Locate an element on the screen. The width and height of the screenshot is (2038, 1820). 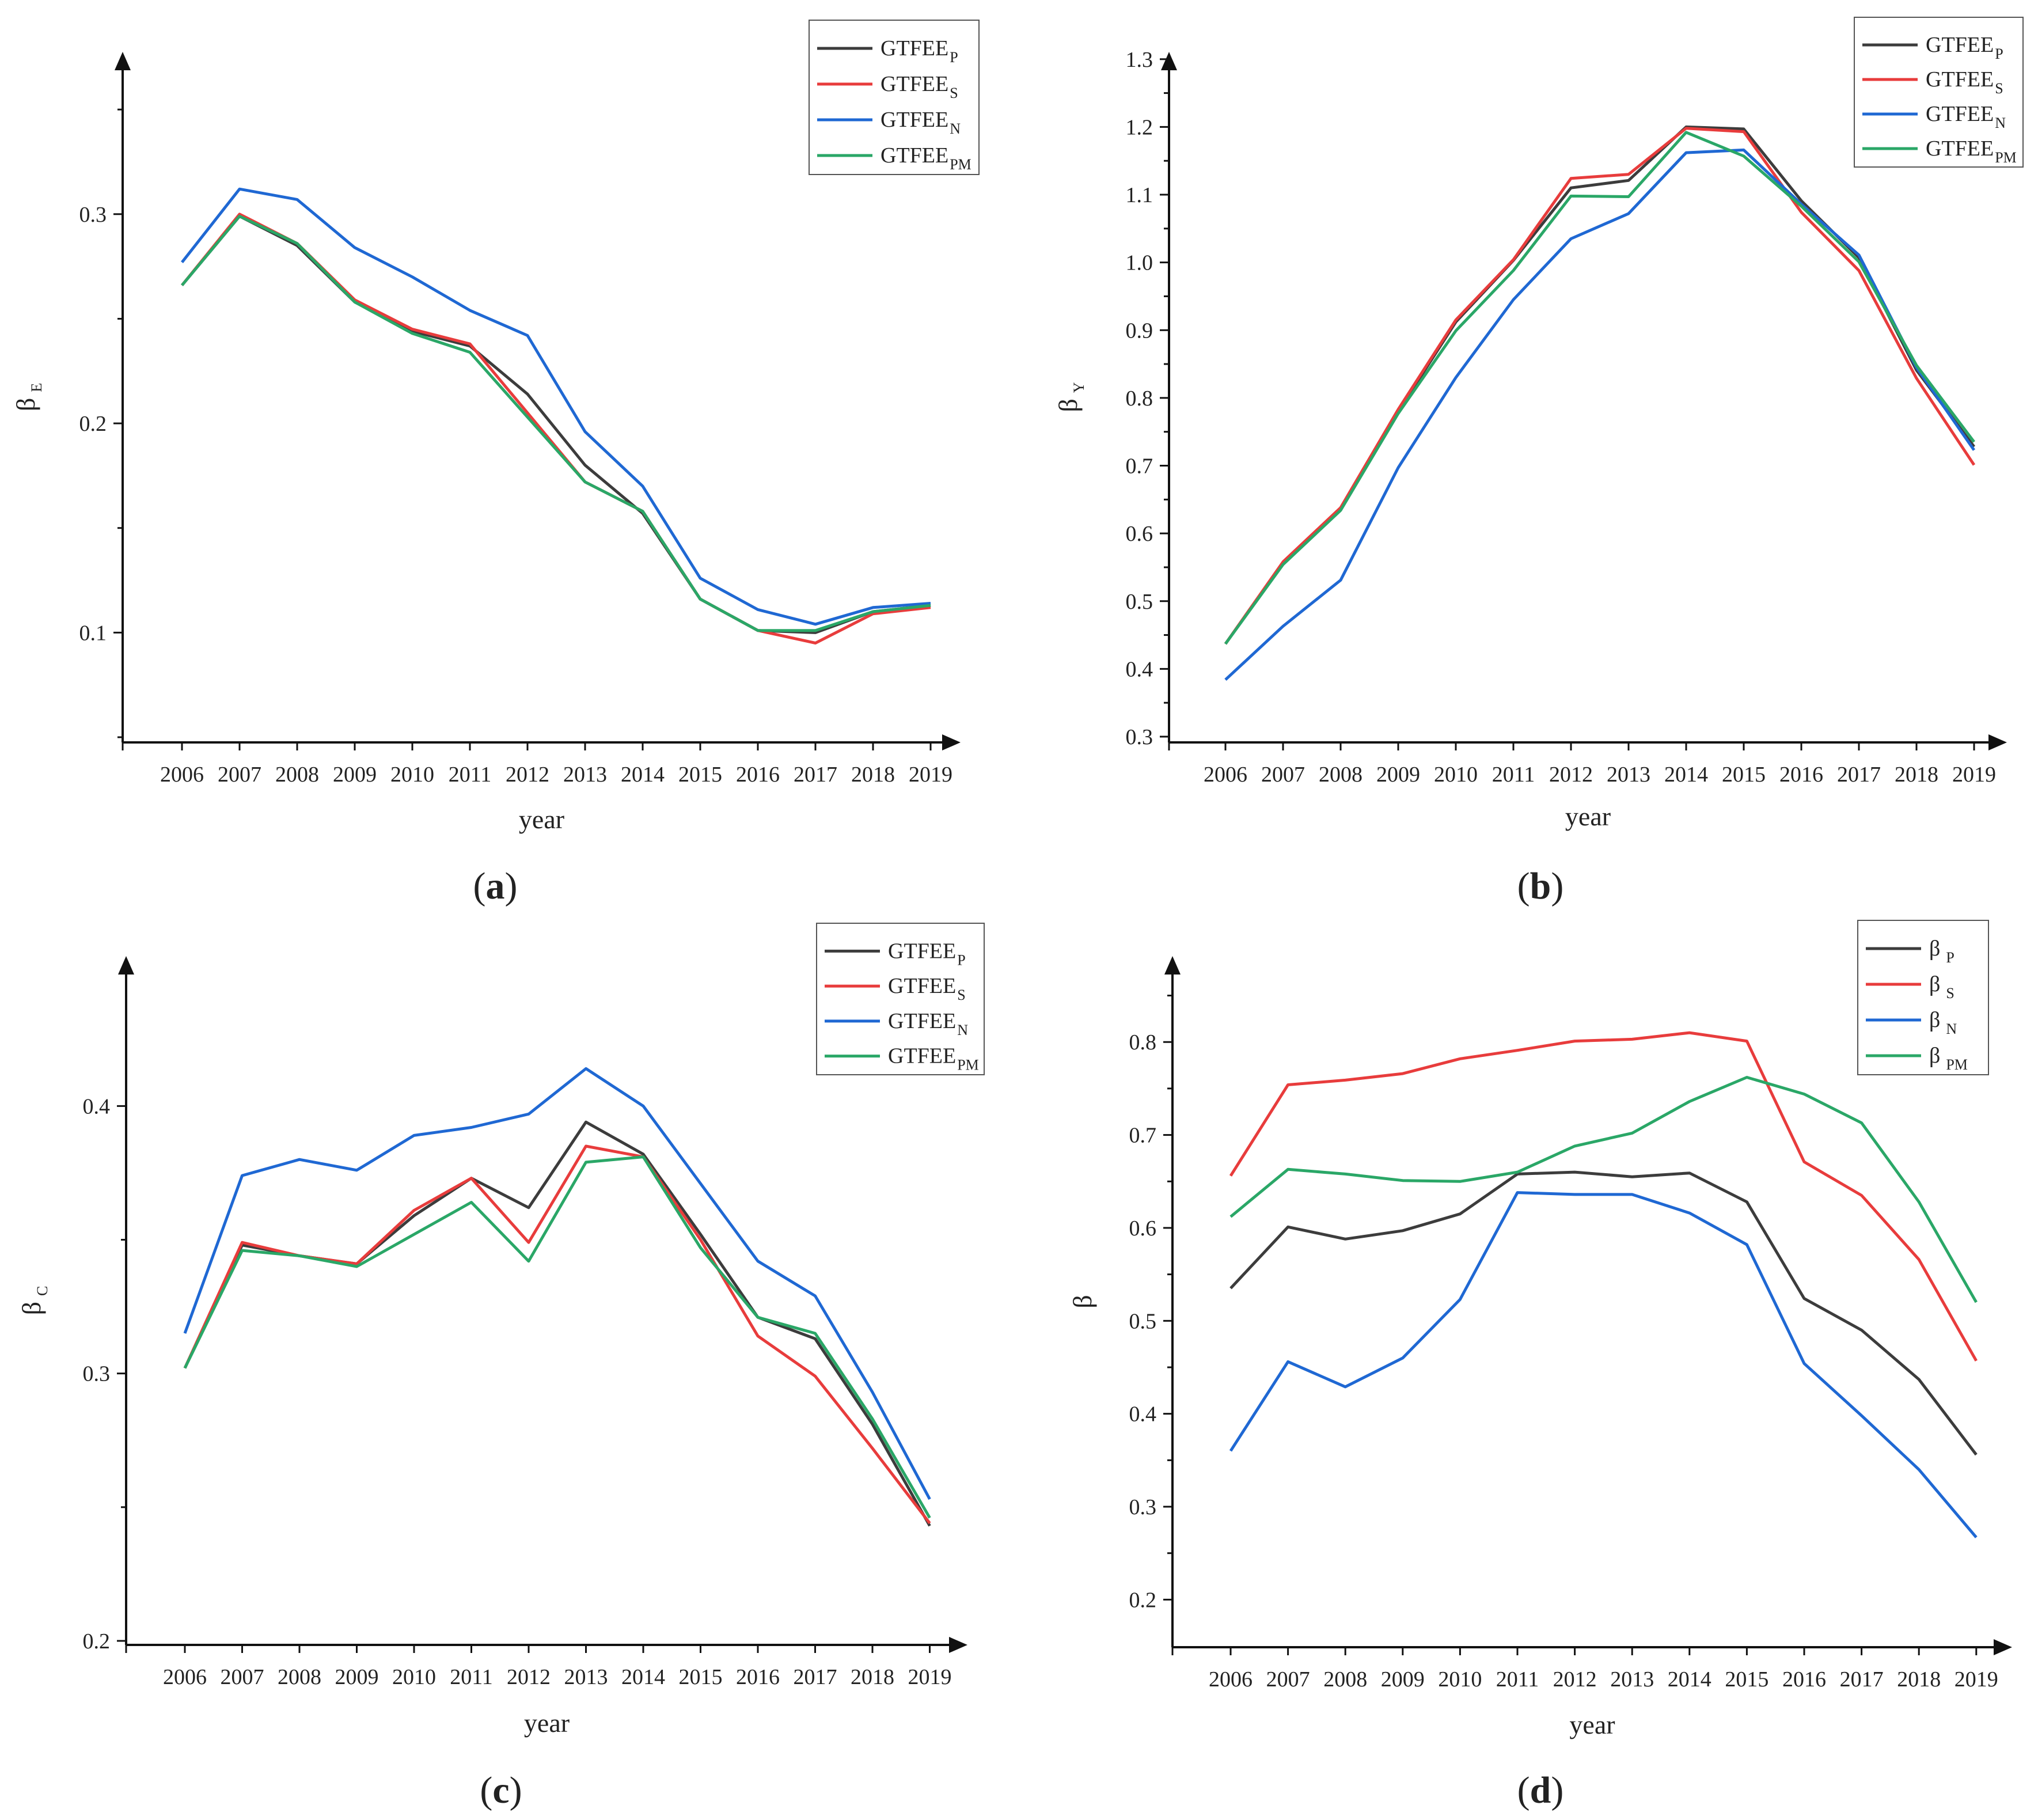
y-tick-label: 0.6 is located at coordinates (1139, 534).